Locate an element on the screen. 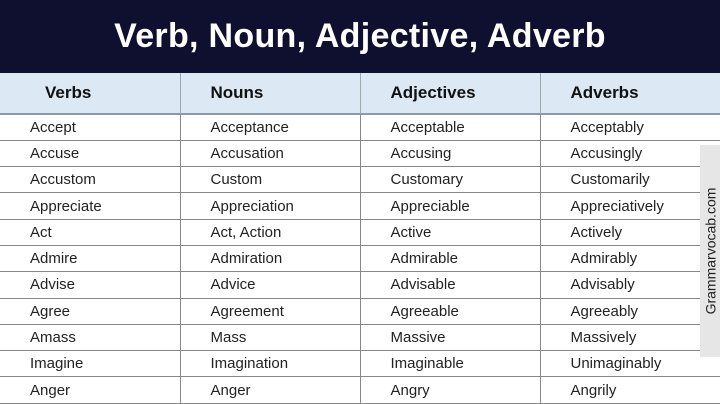 The height and width of the screenshot is (404, 720). column-header-verb: Verbs is located at coordinates (90, 94).